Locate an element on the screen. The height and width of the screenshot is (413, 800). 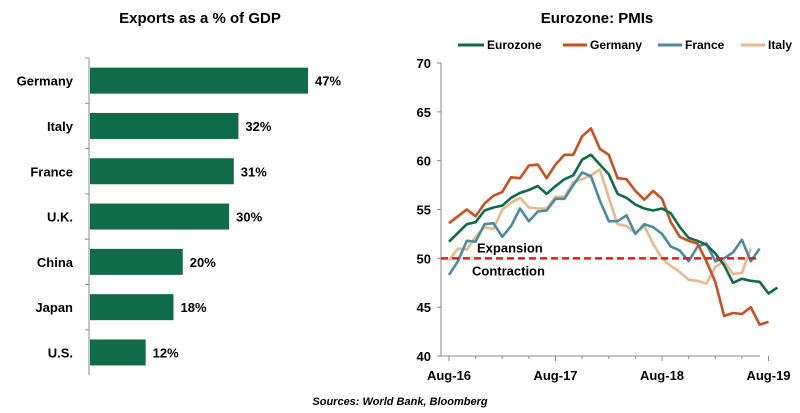
legend-label-germany: Germany is located at coordinates (616, 45).